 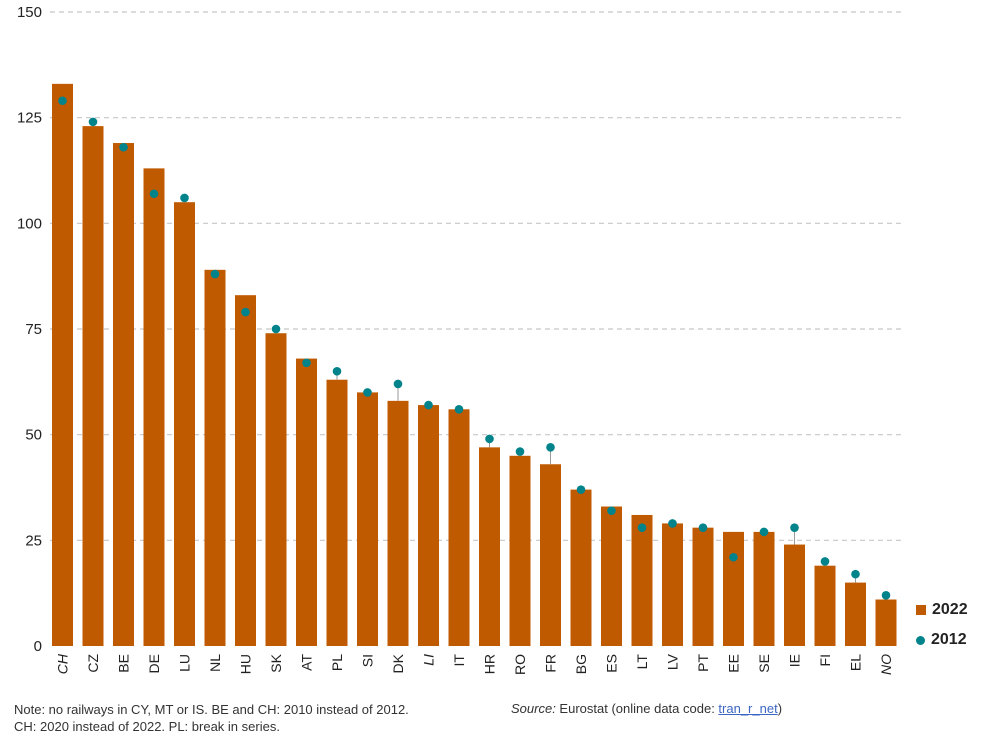 I want to click on source-label: Source:, so click(x=533, y=708).